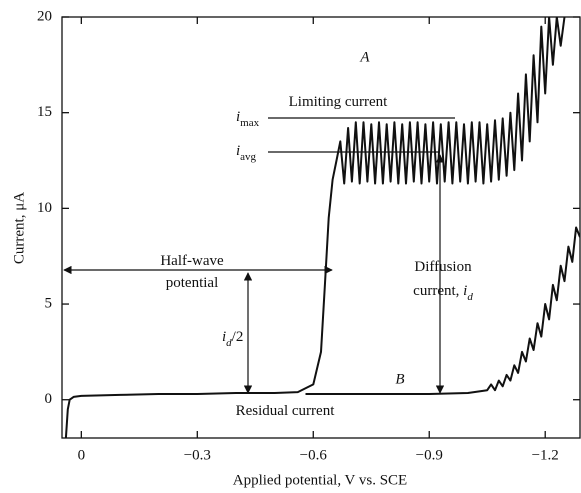 This screenshot has height=493, width=581. I want to click on annotation-part: Limiting current, so click(339, 102).